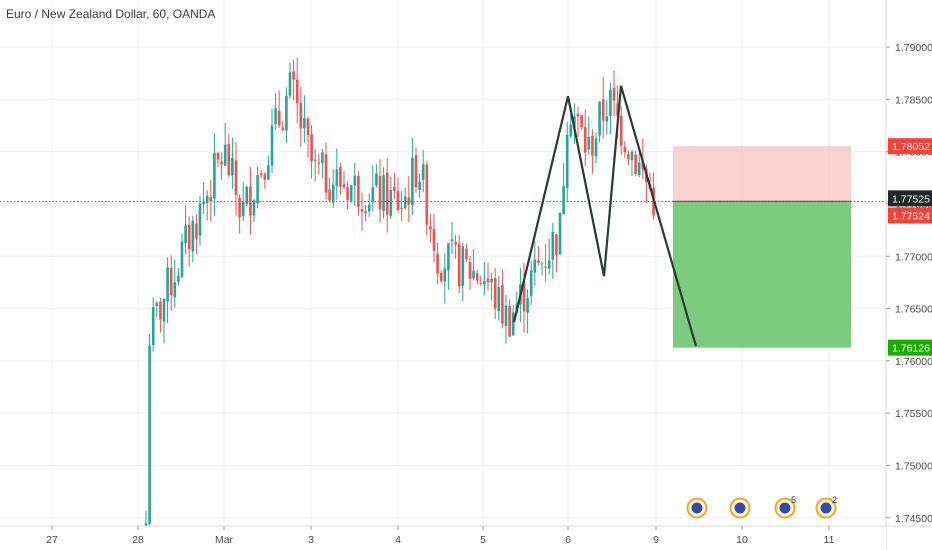 The width and height of the screenshot is (932, 550). What do you see at coordinates (910, 198) in the screenshot?
I see `entry-price-tag: 1.77525` at bounding box center [910, 198].